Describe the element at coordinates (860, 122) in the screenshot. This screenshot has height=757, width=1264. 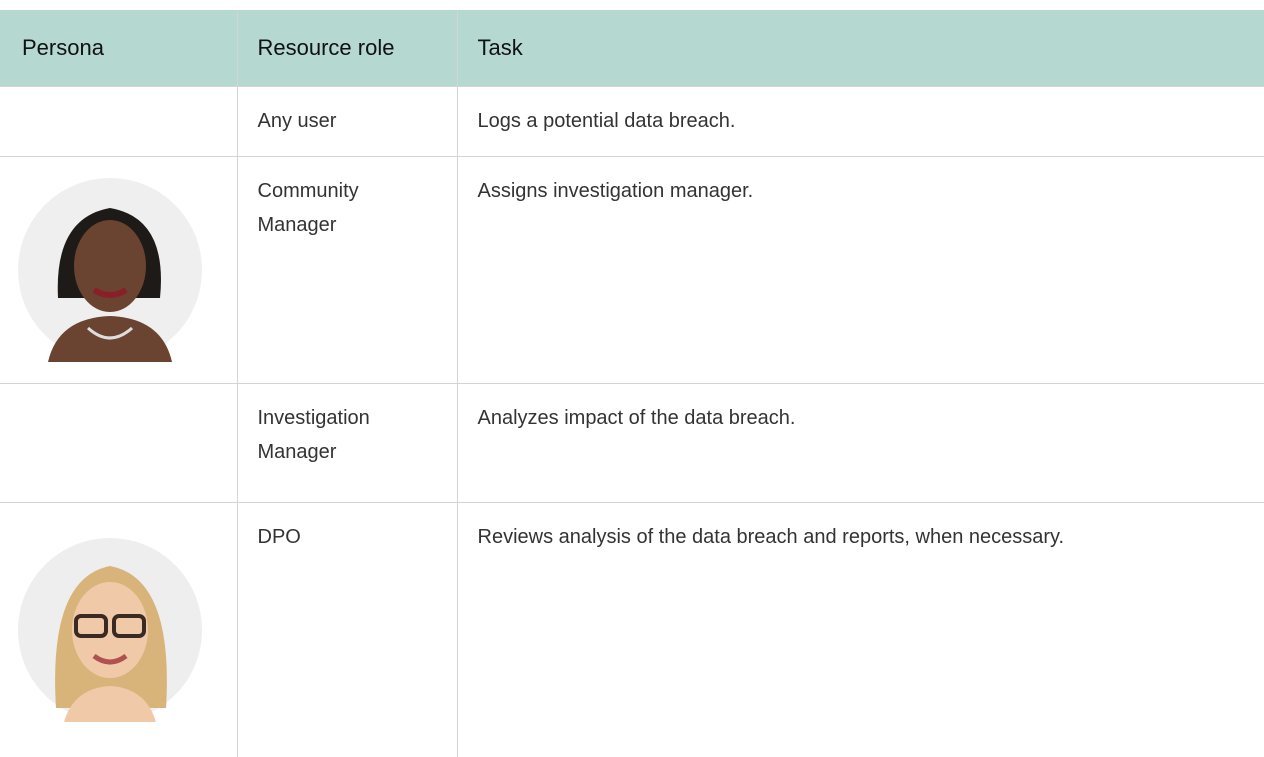
I see `task-cell: Logs a potential data breach.` at that location.